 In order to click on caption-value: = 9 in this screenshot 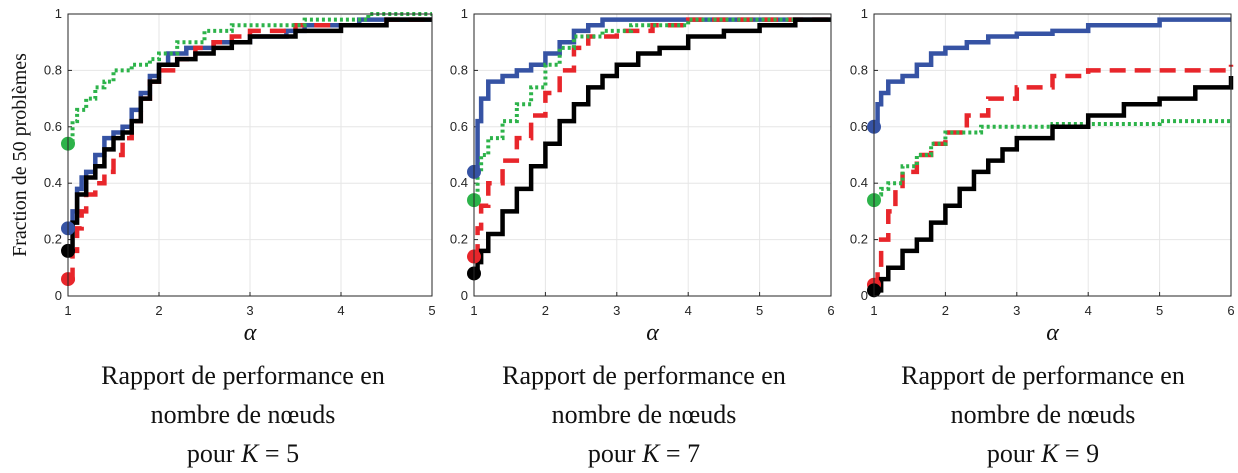, I will do `click(1079, 453)`.